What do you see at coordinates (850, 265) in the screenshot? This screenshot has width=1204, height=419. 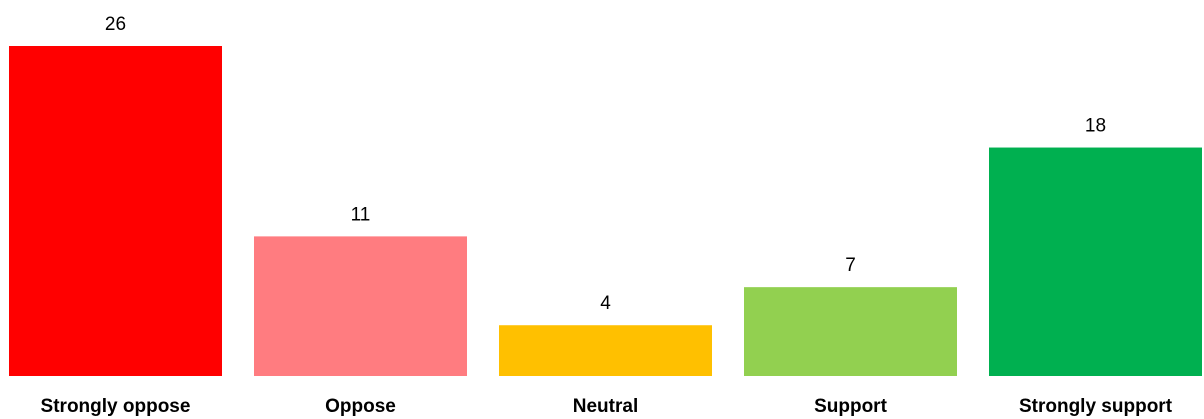 I see `value-label-support: 7` at bounding box center [850, 265].